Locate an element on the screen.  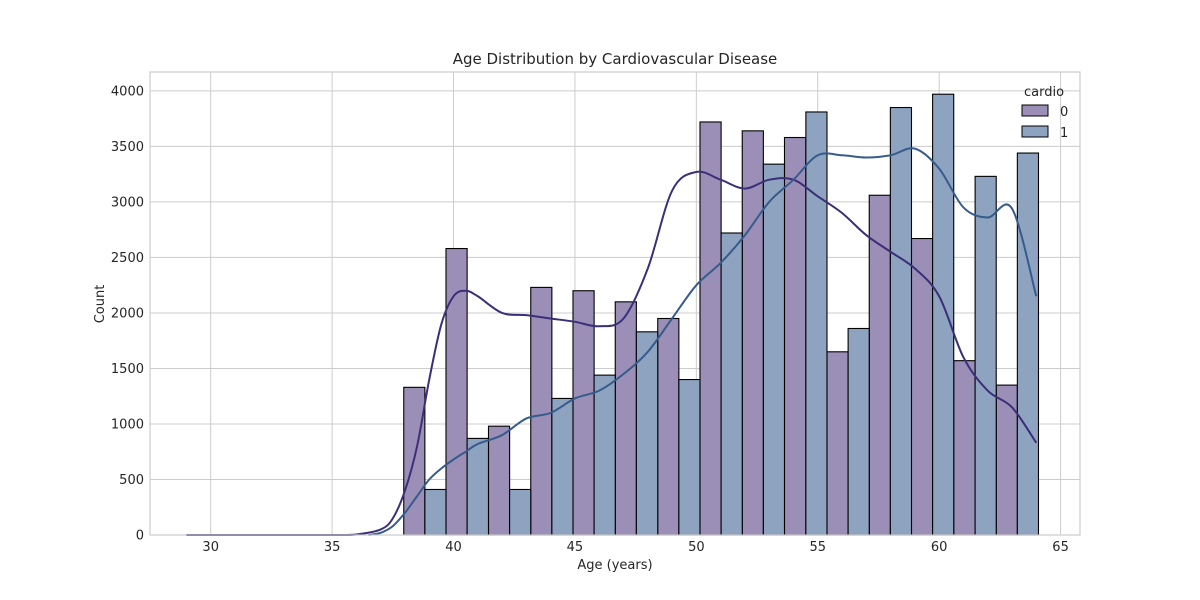
legend-label-0: 0 is located at coordinates (1064, 112).